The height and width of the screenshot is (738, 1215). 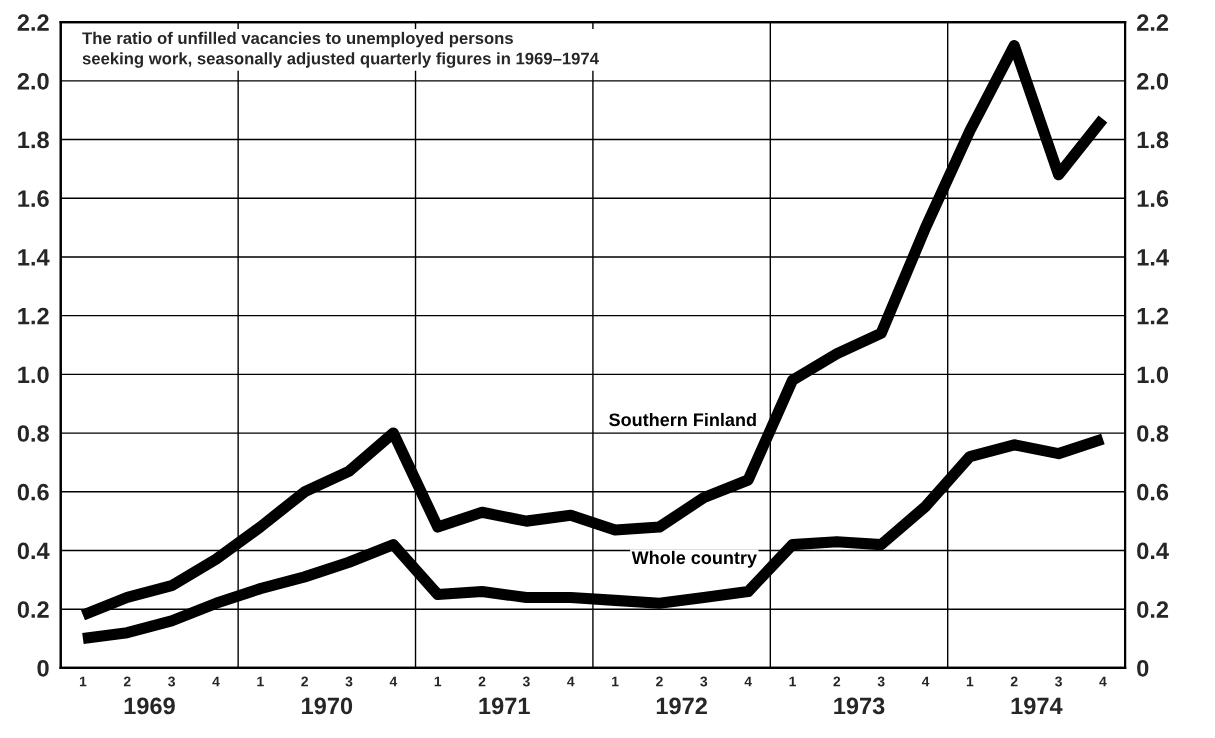 What do you see at coordinates (1153, 81) in the screenshot?
I see `y2-tick-label: 2.0` at bounding box center [1153, 81].